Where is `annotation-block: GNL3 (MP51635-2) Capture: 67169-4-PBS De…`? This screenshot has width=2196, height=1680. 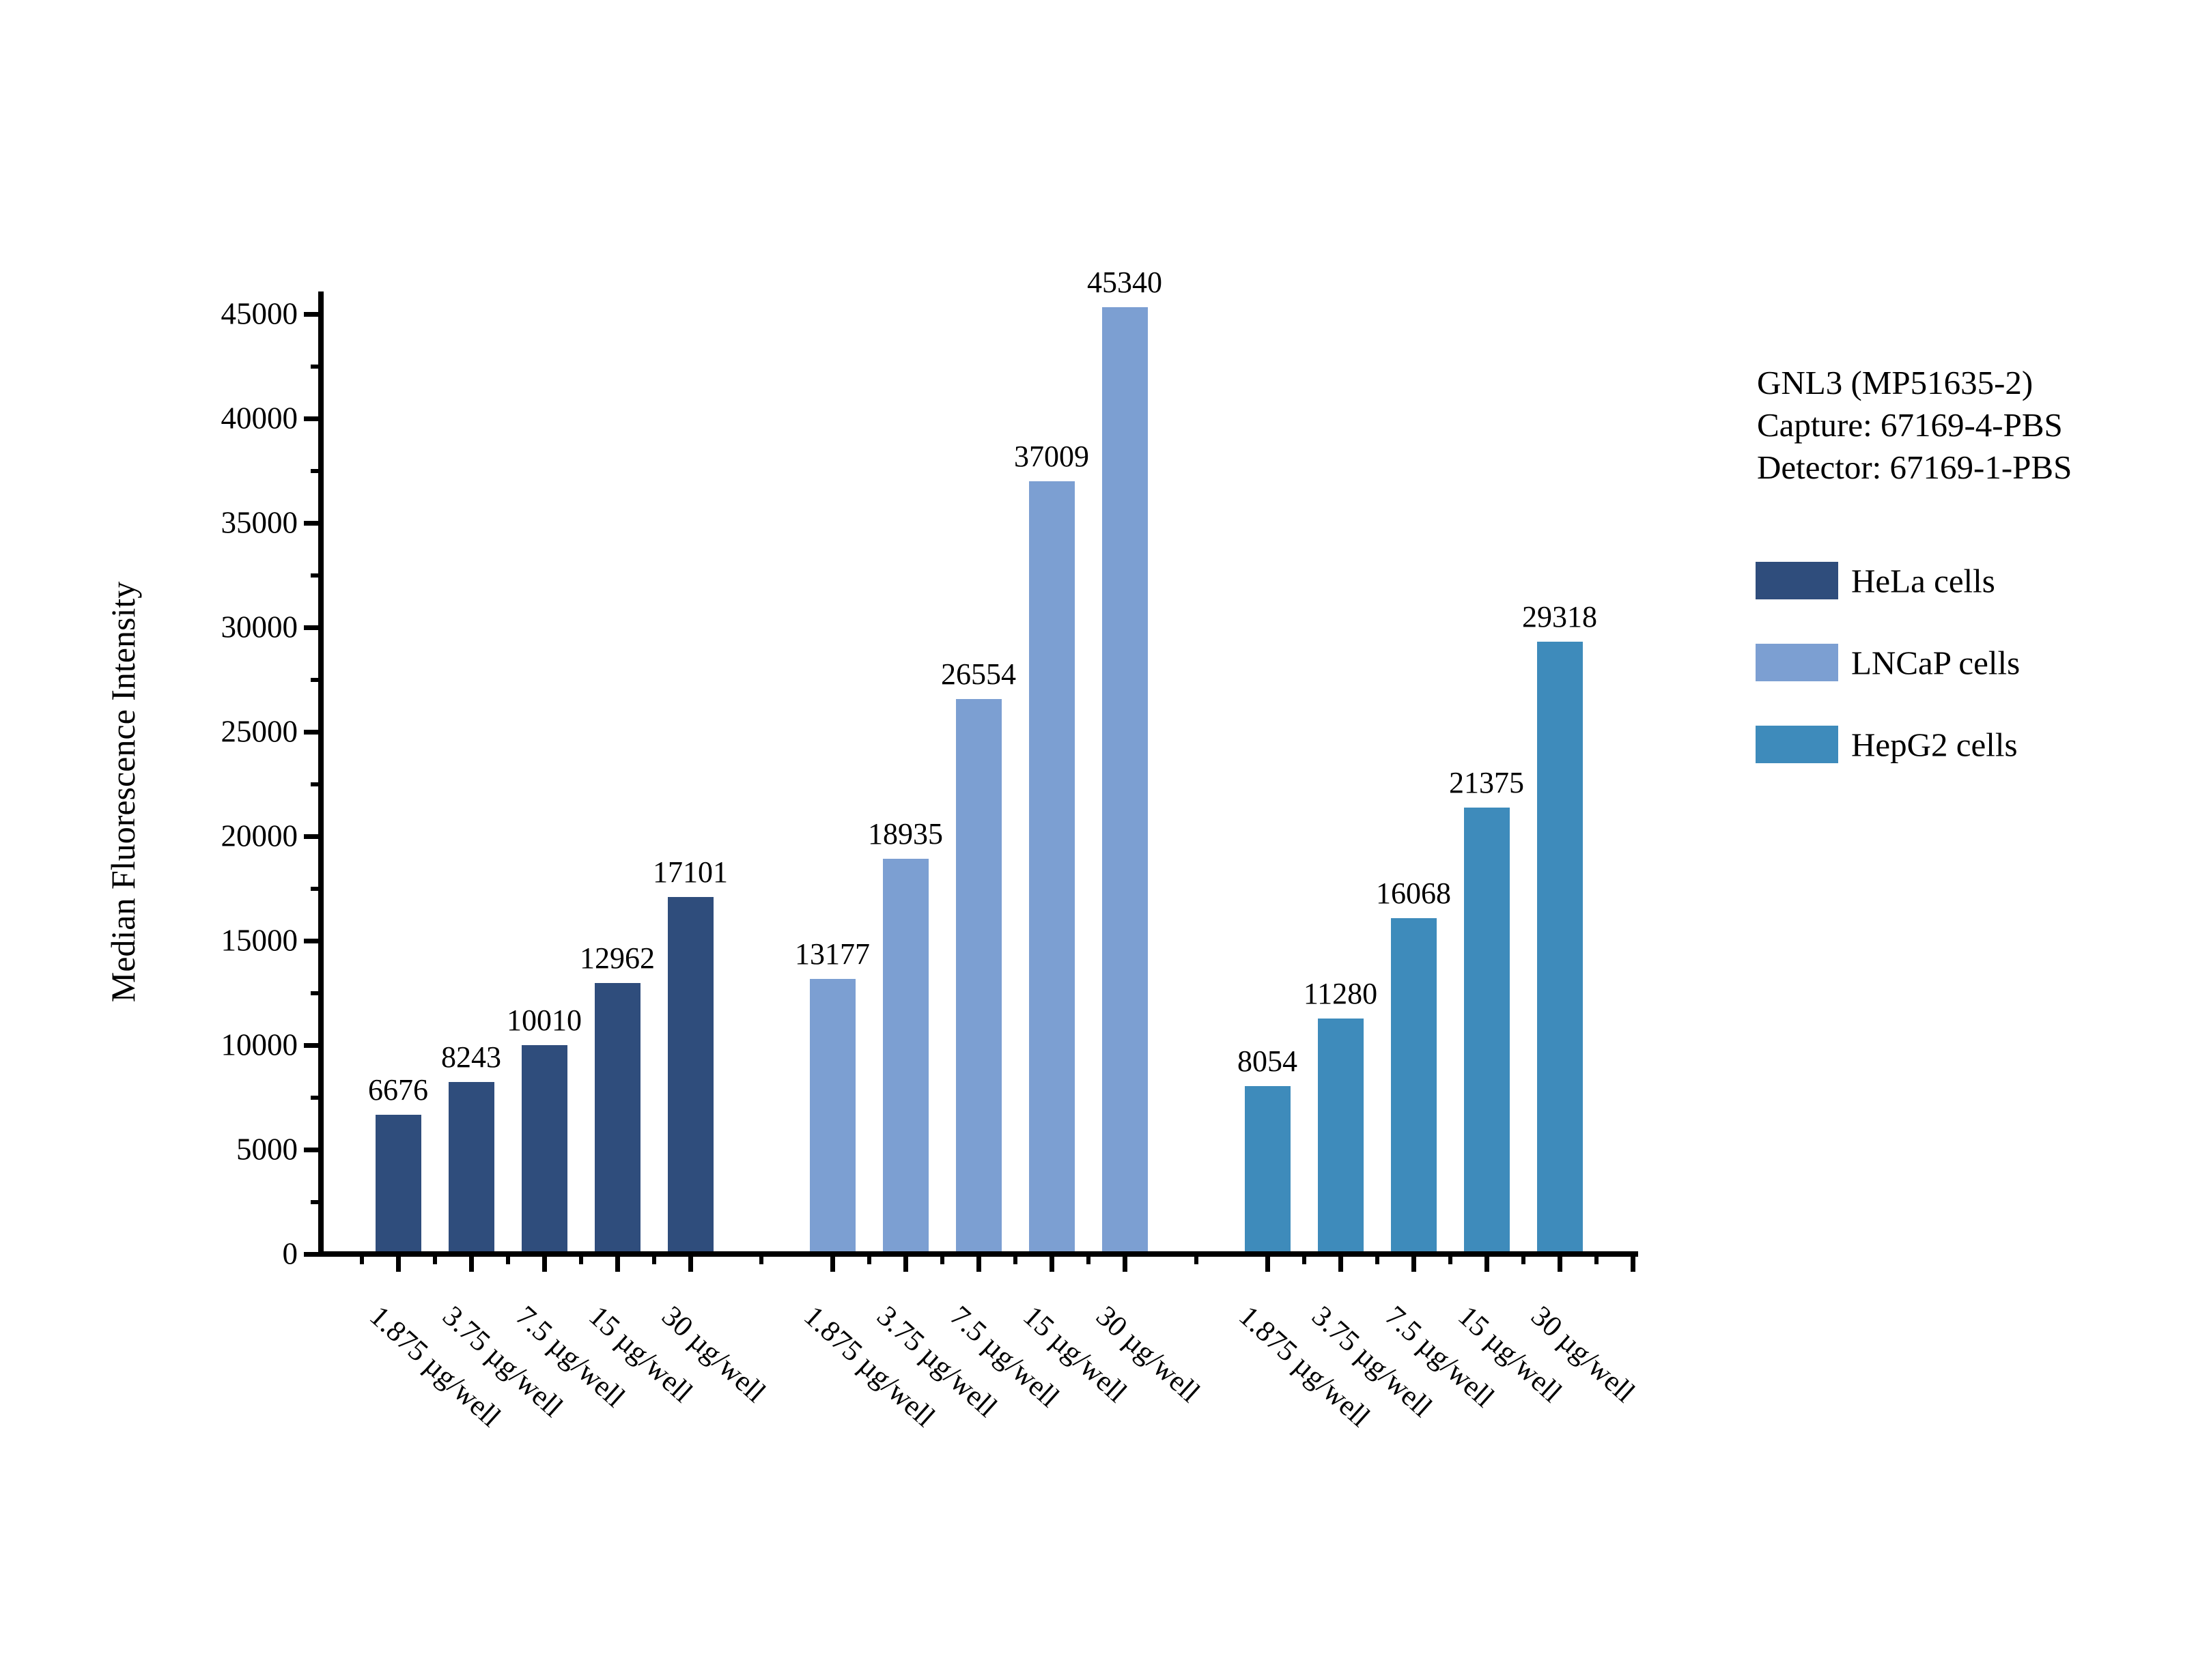
annotation-block: GNL3 (MP51635-2) Capture: 67169-4-PBS De… is located at coordinates (1915, 425).